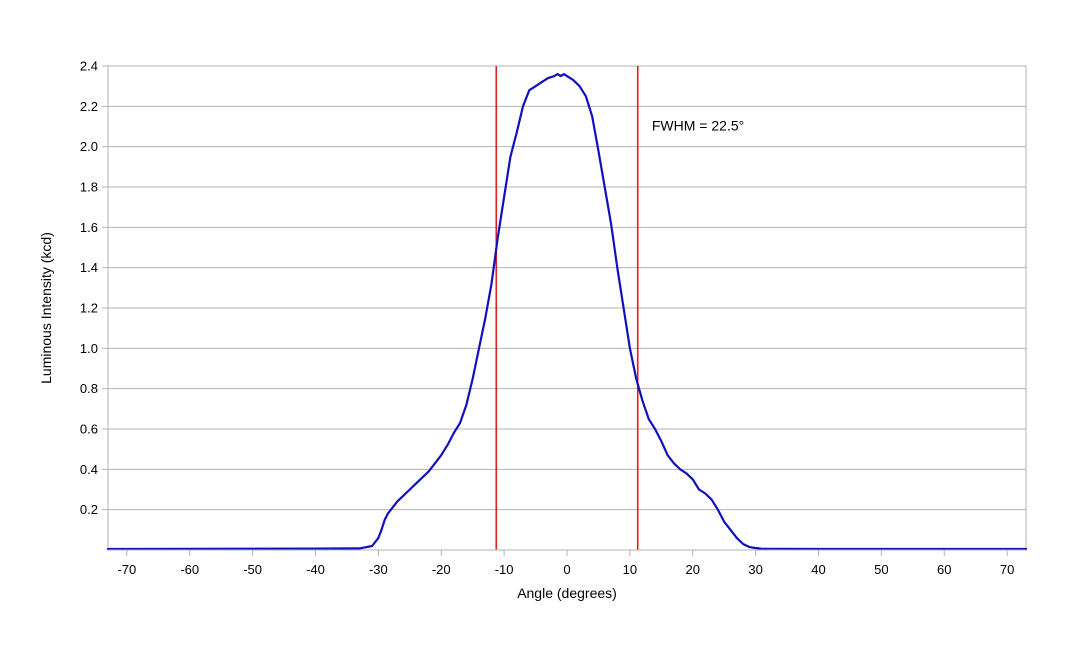 This screenshot has width=1080, height=648. I want to click on fwhm-annotation: FWHM = 22.5°, so click(698, 126).